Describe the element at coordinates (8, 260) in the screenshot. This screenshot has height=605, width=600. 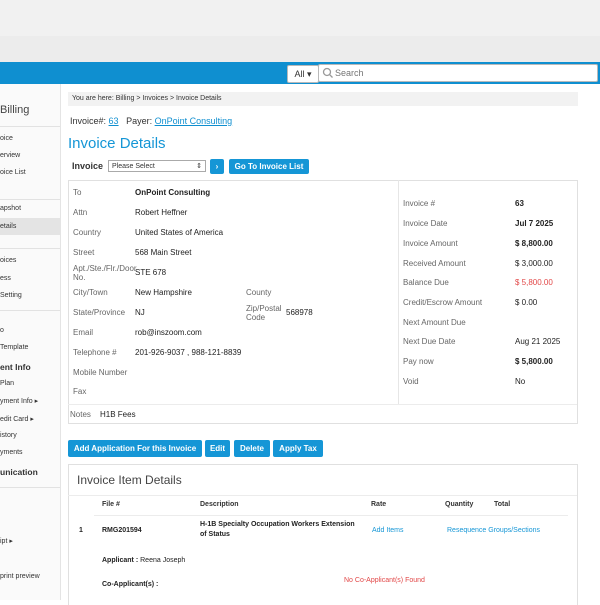
I see `sidebar-item-invoices: oices` at that location.